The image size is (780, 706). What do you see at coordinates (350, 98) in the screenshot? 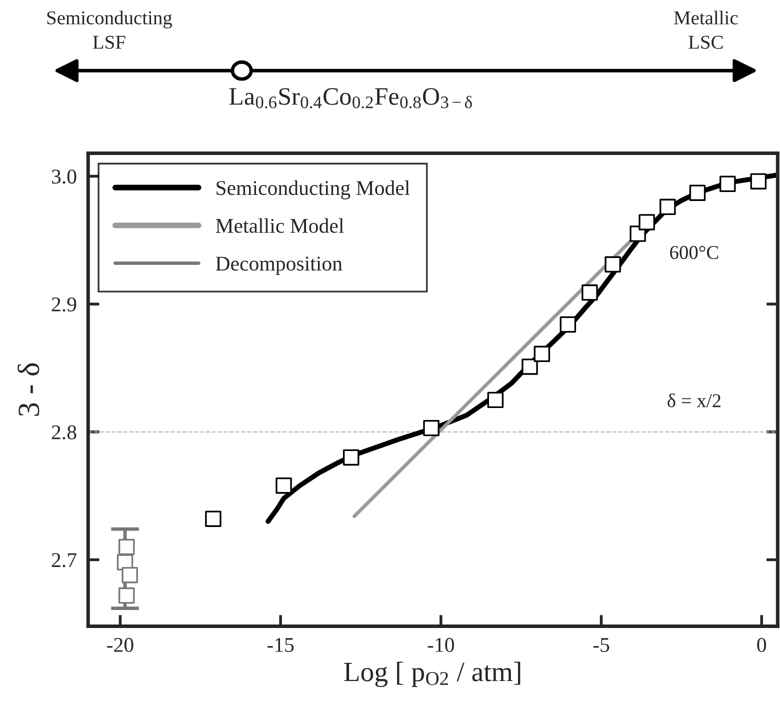
I see `text: La$_{0.6}$Sr$_{0.4}$Co$_{0.2}$Fe$_{0.8}$O$_{3−δ}$` at bounding box center [350, 98].